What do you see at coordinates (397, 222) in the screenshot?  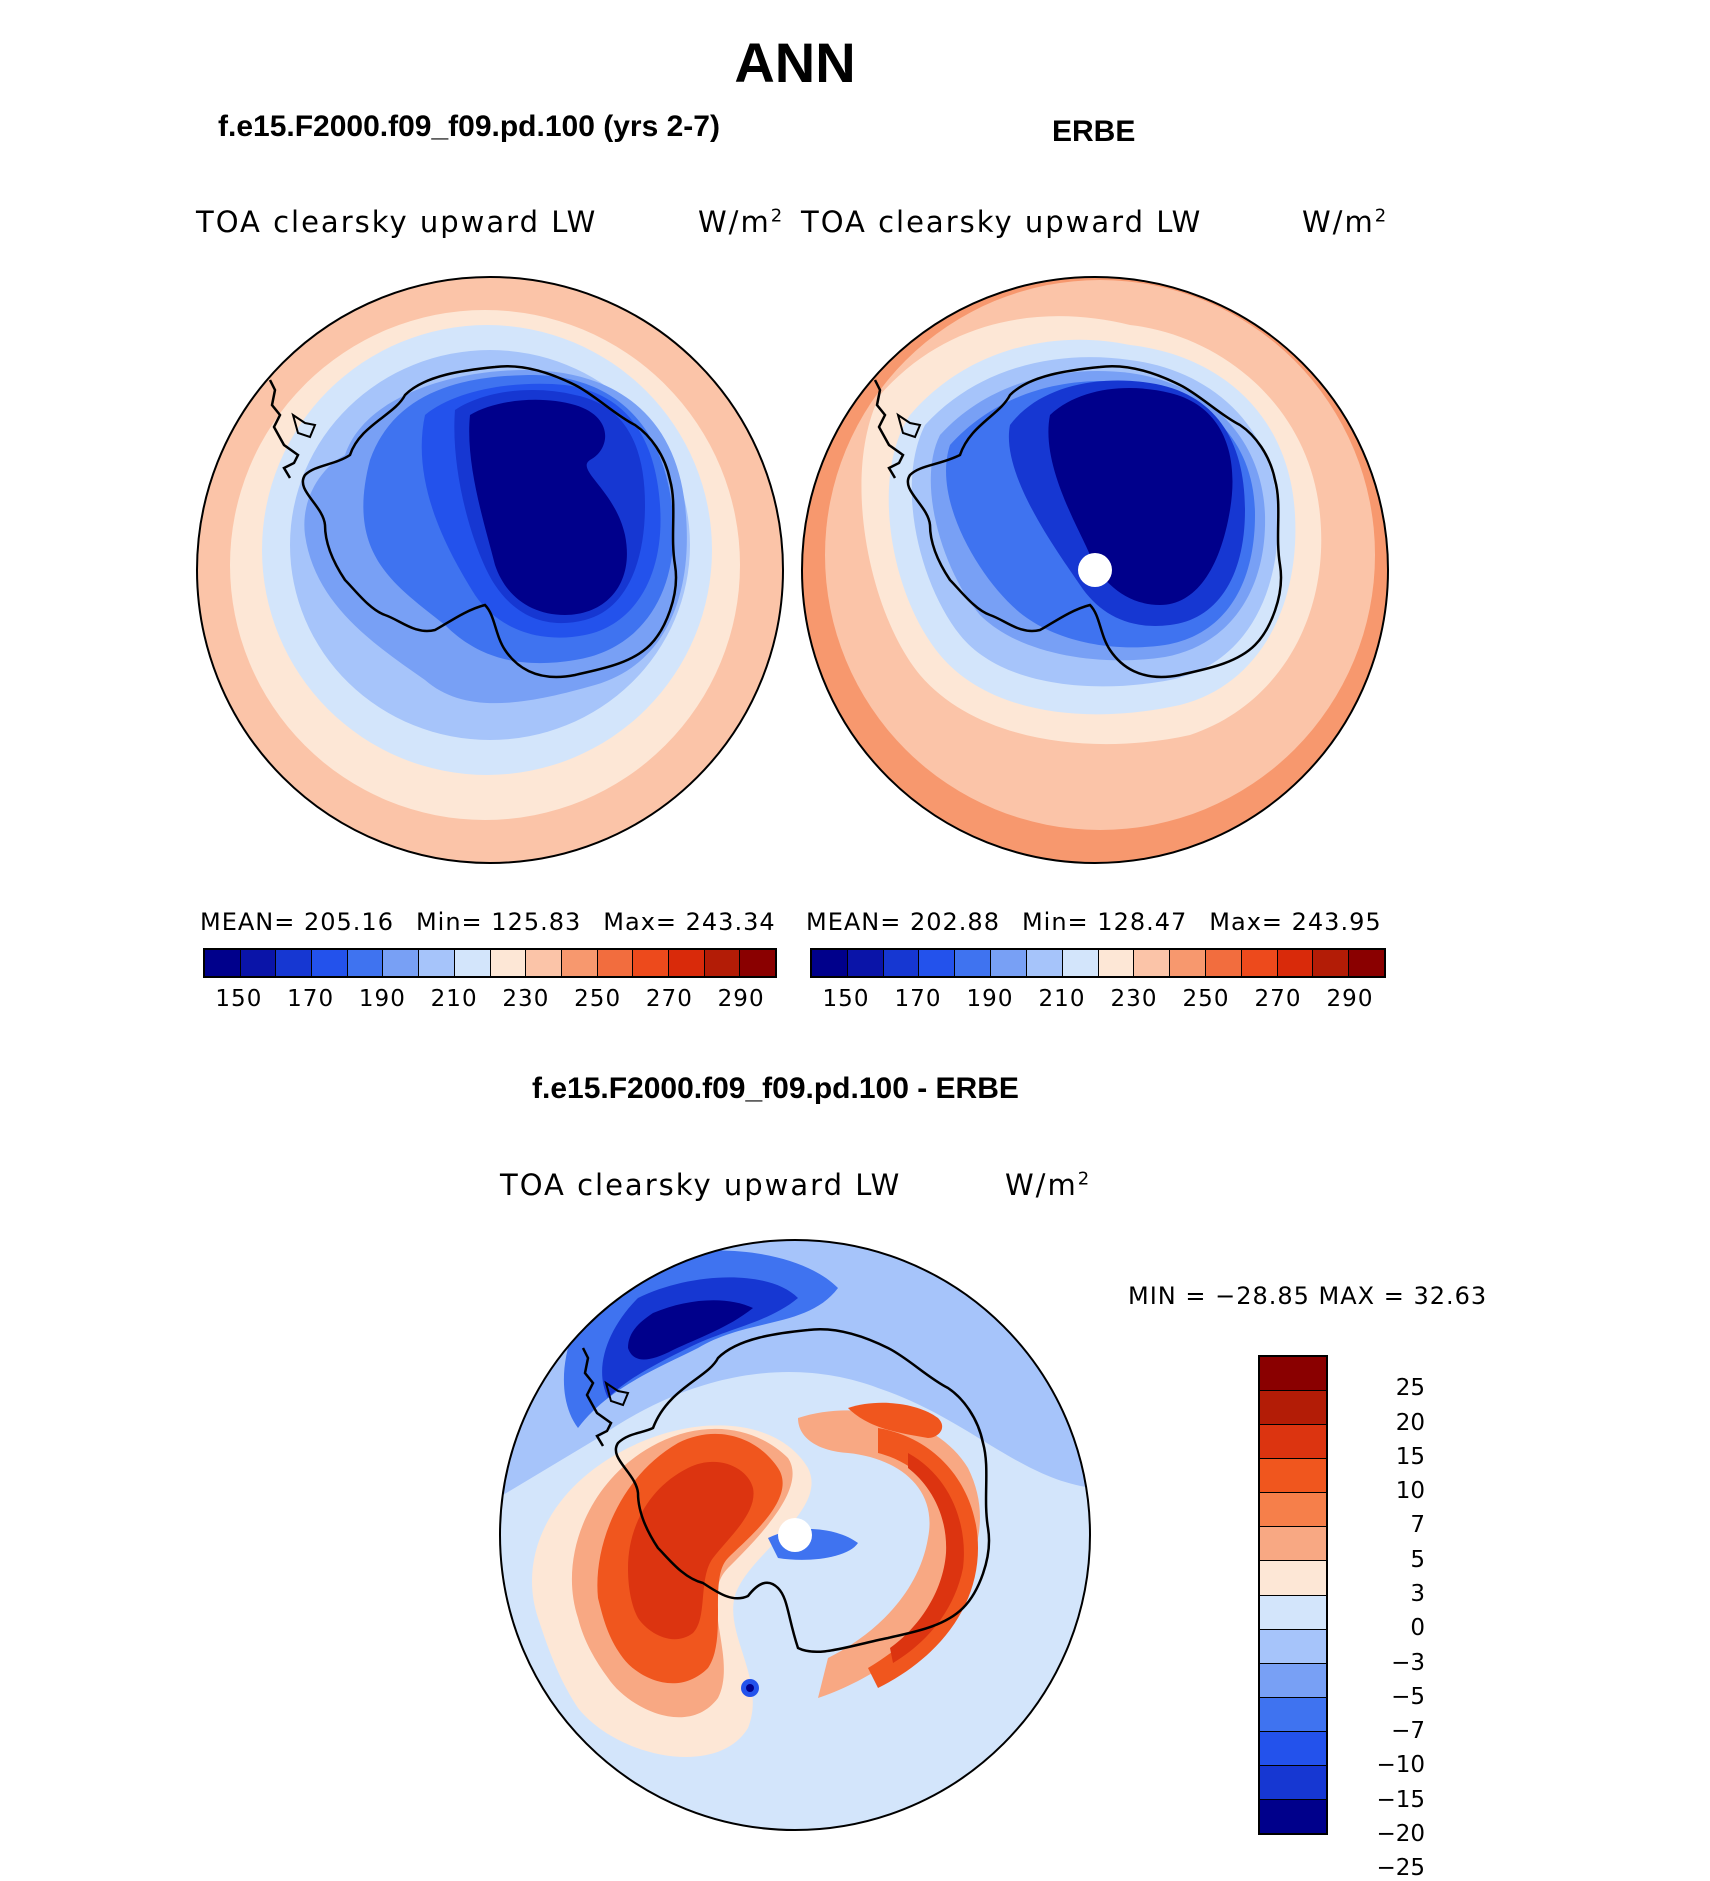 I see `model-variable-label: TOA clearsky upward LW` at bounding box center [397, 222].